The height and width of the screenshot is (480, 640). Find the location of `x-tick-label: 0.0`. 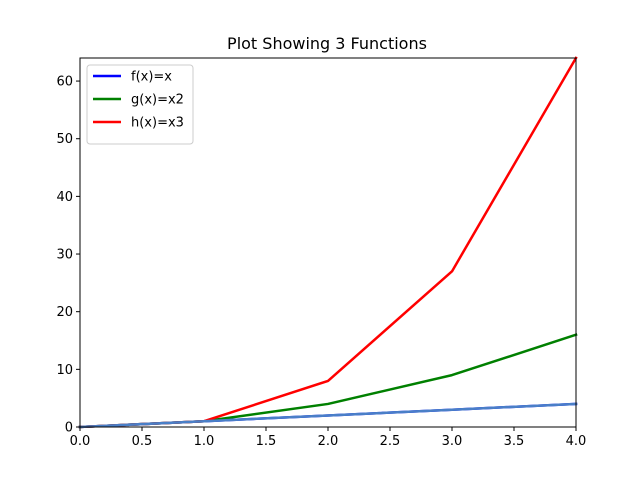

x-tick-label: 0.0 is located at coordinates (80, 441).